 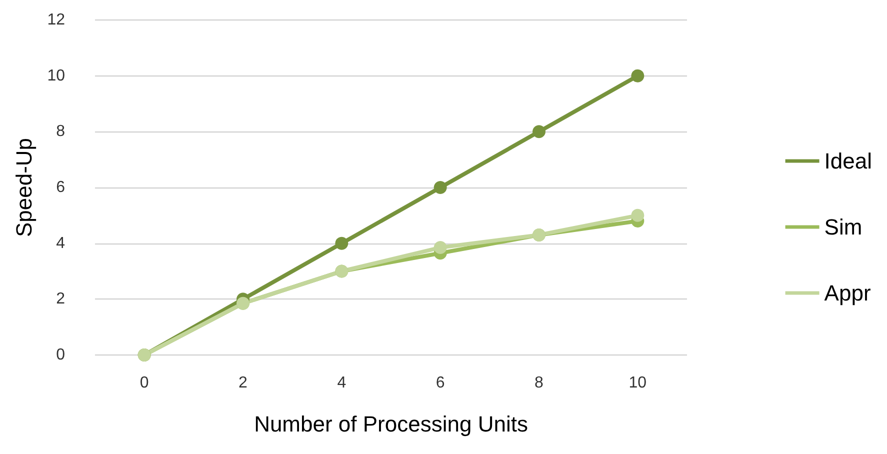 I want to click on y-tick-label: 2, so click(x=61, y=299).